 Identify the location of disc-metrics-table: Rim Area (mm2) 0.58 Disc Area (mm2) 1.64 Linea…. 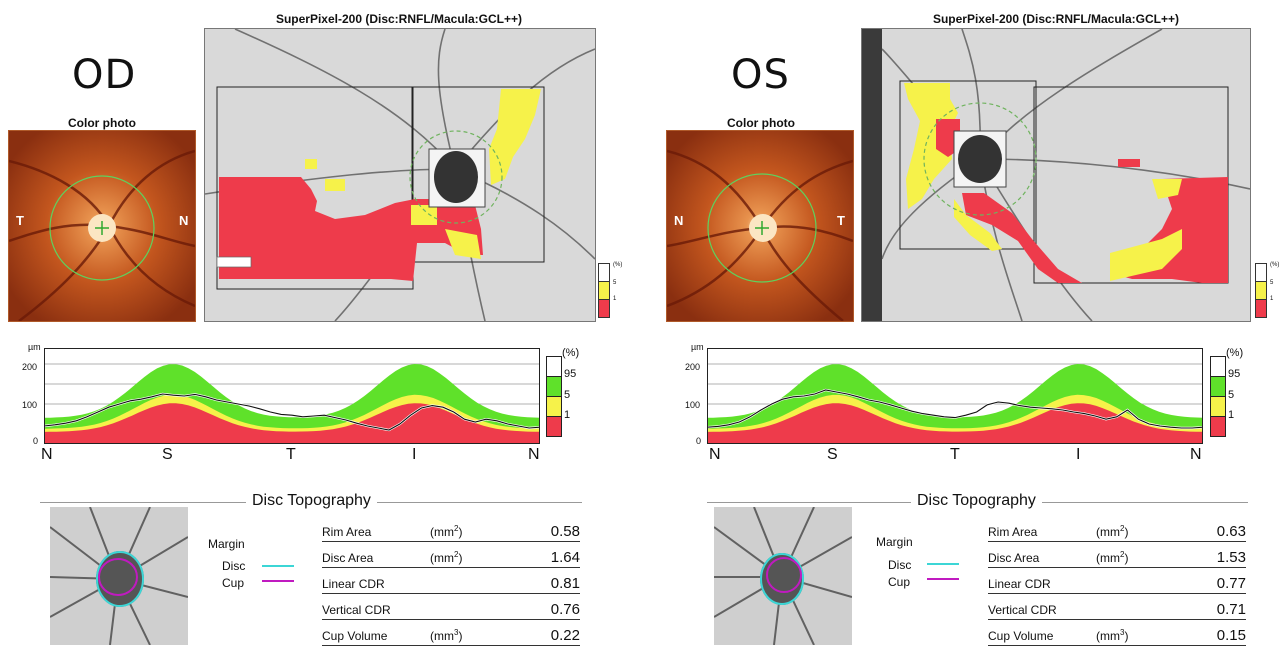
(451, 581).